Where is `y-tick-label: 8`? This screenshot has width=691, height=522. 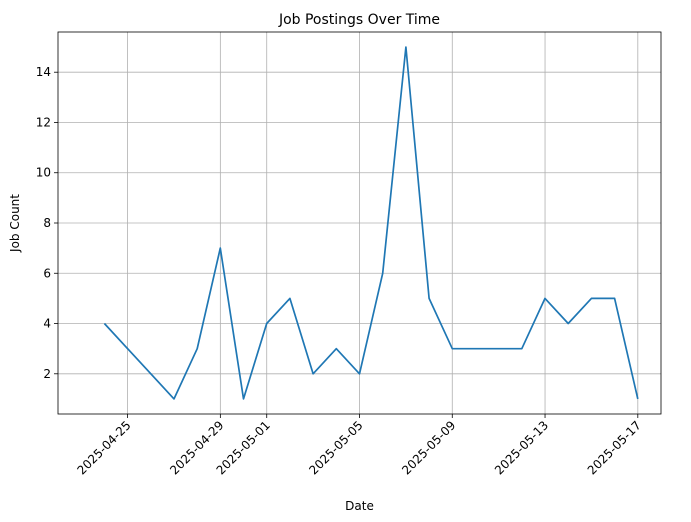 y-tick-label: 8 is located at coordinates (47, 223).